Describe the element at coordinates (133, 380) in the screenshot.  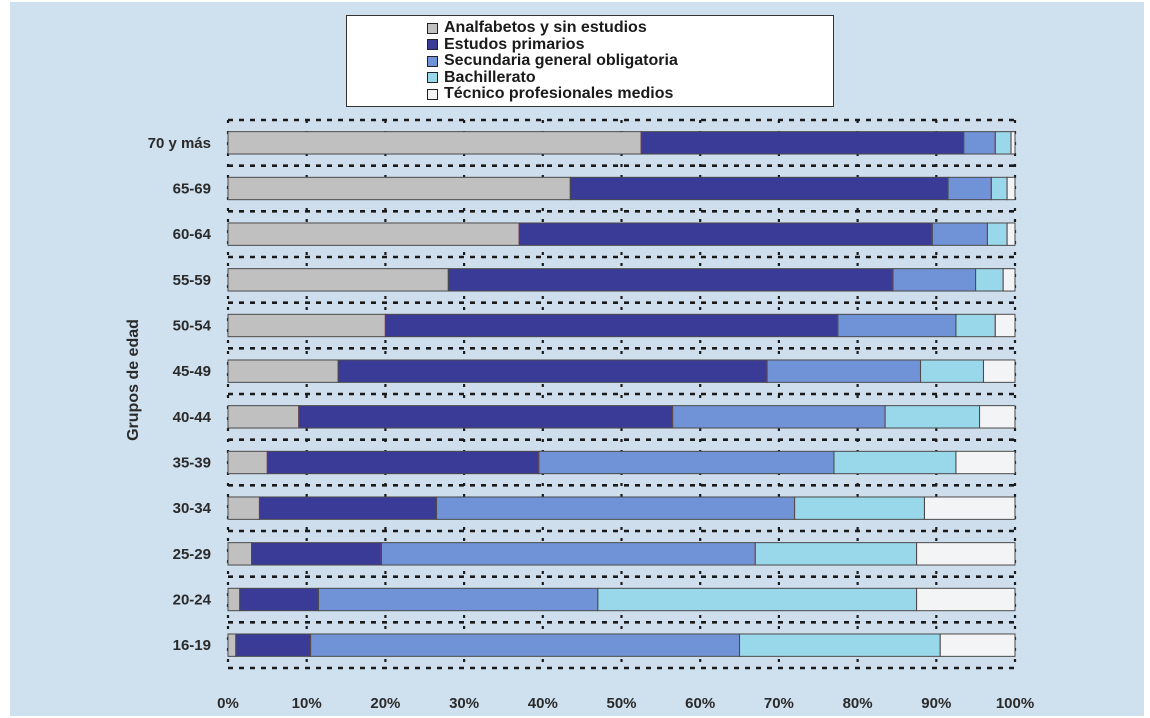
I see `y-axis-title: Grupos de edad` at that location.